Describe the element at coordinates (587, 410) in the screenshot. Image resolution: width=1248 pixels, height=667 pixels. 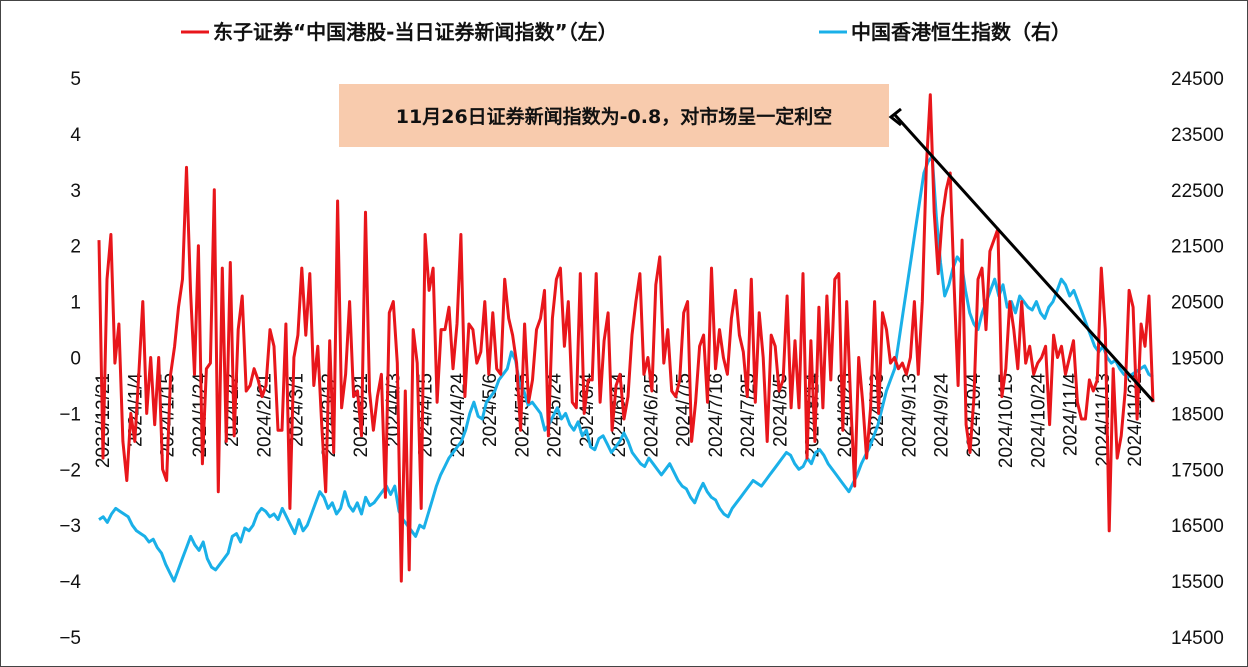
I see `x-tick-label: 2024/6/4` at that location.